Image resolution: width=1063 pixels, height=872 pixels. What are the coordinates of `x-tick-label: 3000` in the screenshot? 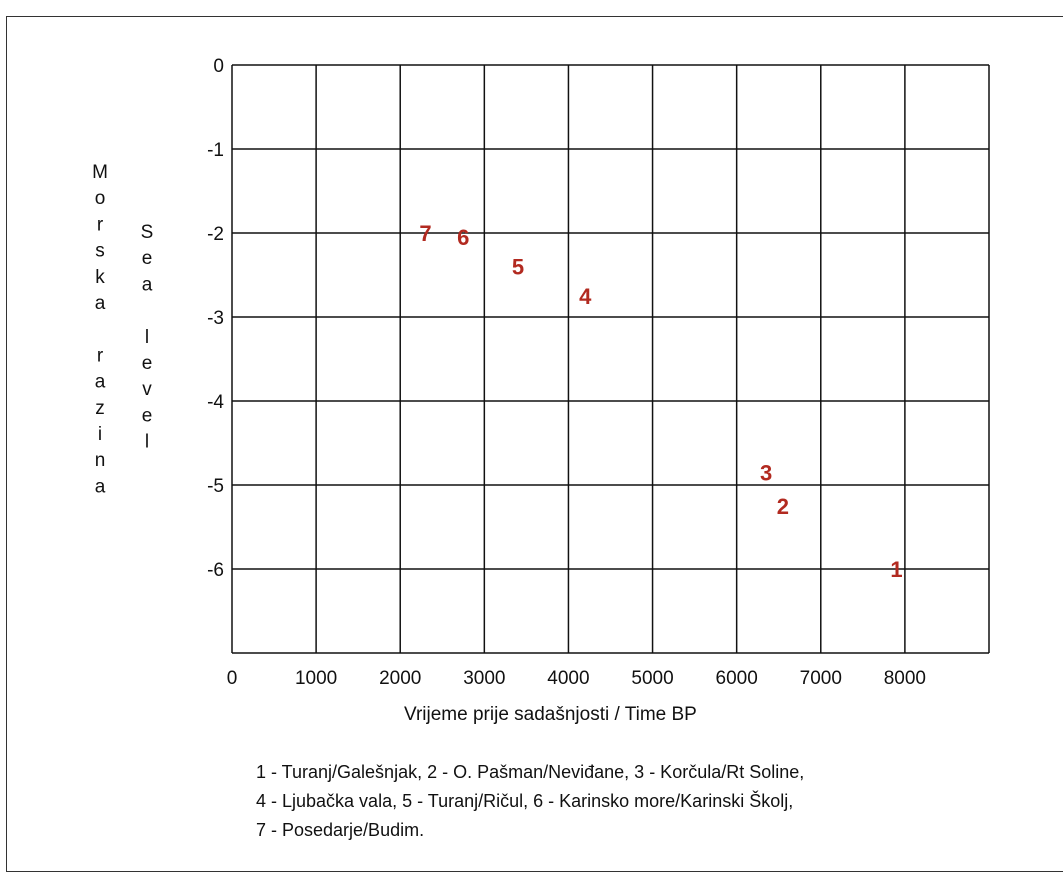 It's located at (484, 678).